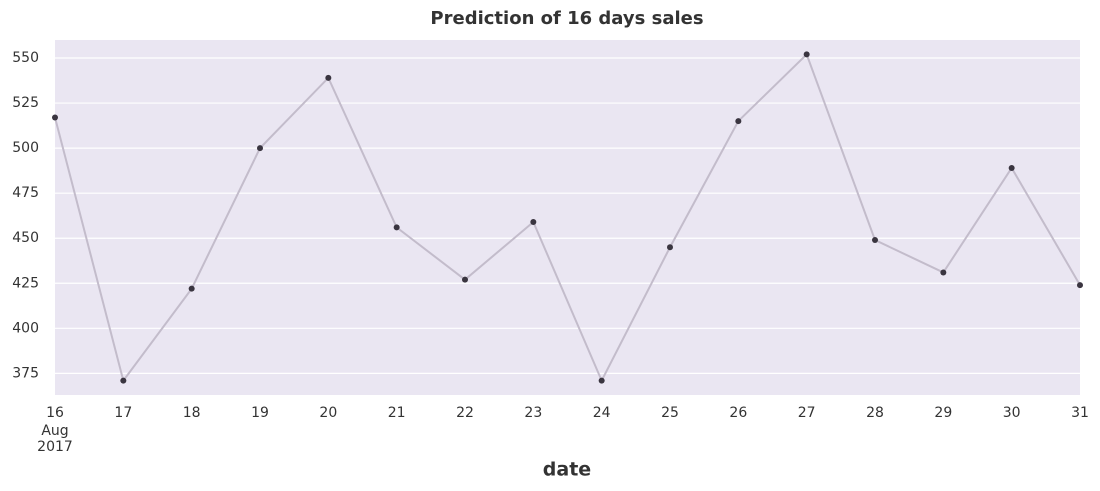 This screenshot has width=1100, height=491. What do you see at coordinates (465, 413) in the screenshot?
I see `x-tick-label: 22` at bounding box center [465, 413].